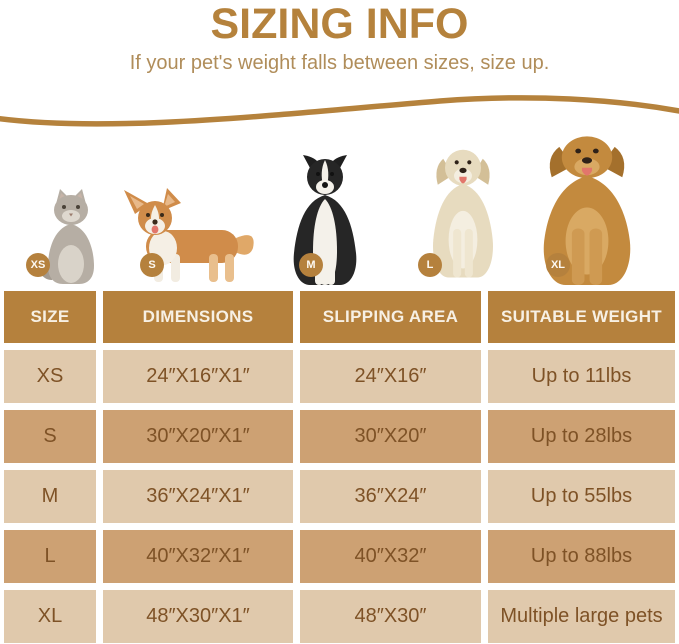 The height and width of the screenshot is (644, 679). I want to click on table-cell-dimensions: 36″X24″X1″, so click(198, 496).